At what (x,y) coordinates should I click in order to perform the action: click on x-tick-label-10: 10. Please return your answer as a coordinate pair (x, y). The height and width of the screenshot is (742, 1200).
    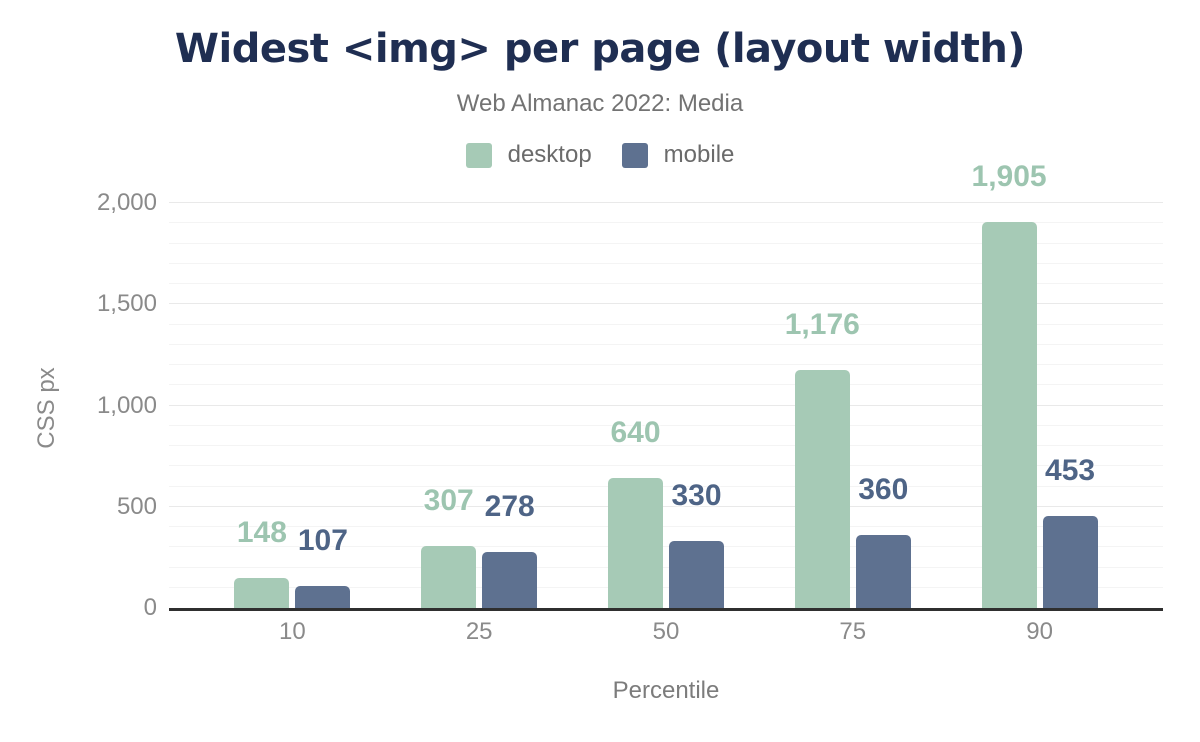
    Looking at the image, I should click on (292, 631).